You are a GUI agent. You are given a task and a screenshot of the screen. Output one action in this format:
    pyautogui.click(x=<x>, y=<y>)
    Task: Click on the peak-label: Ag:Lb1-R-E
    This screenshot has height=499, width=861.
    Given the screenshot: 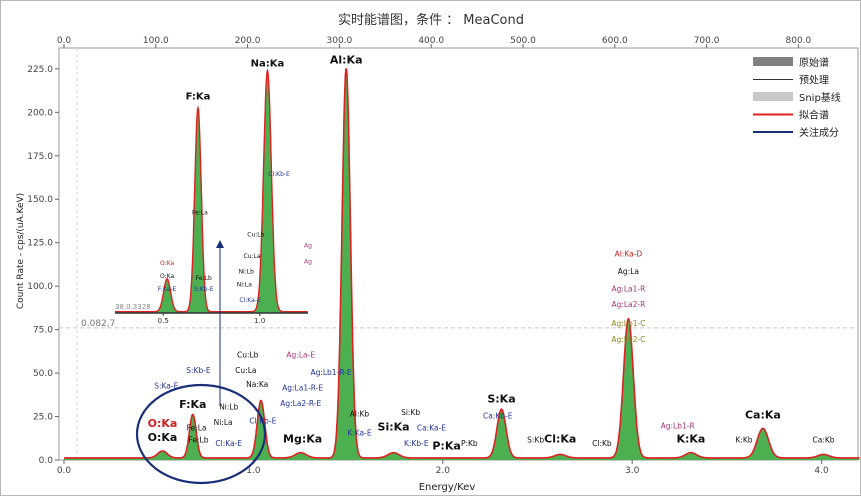 What is the action you would take?
    pyautogui.click(x=330, y=372)
    